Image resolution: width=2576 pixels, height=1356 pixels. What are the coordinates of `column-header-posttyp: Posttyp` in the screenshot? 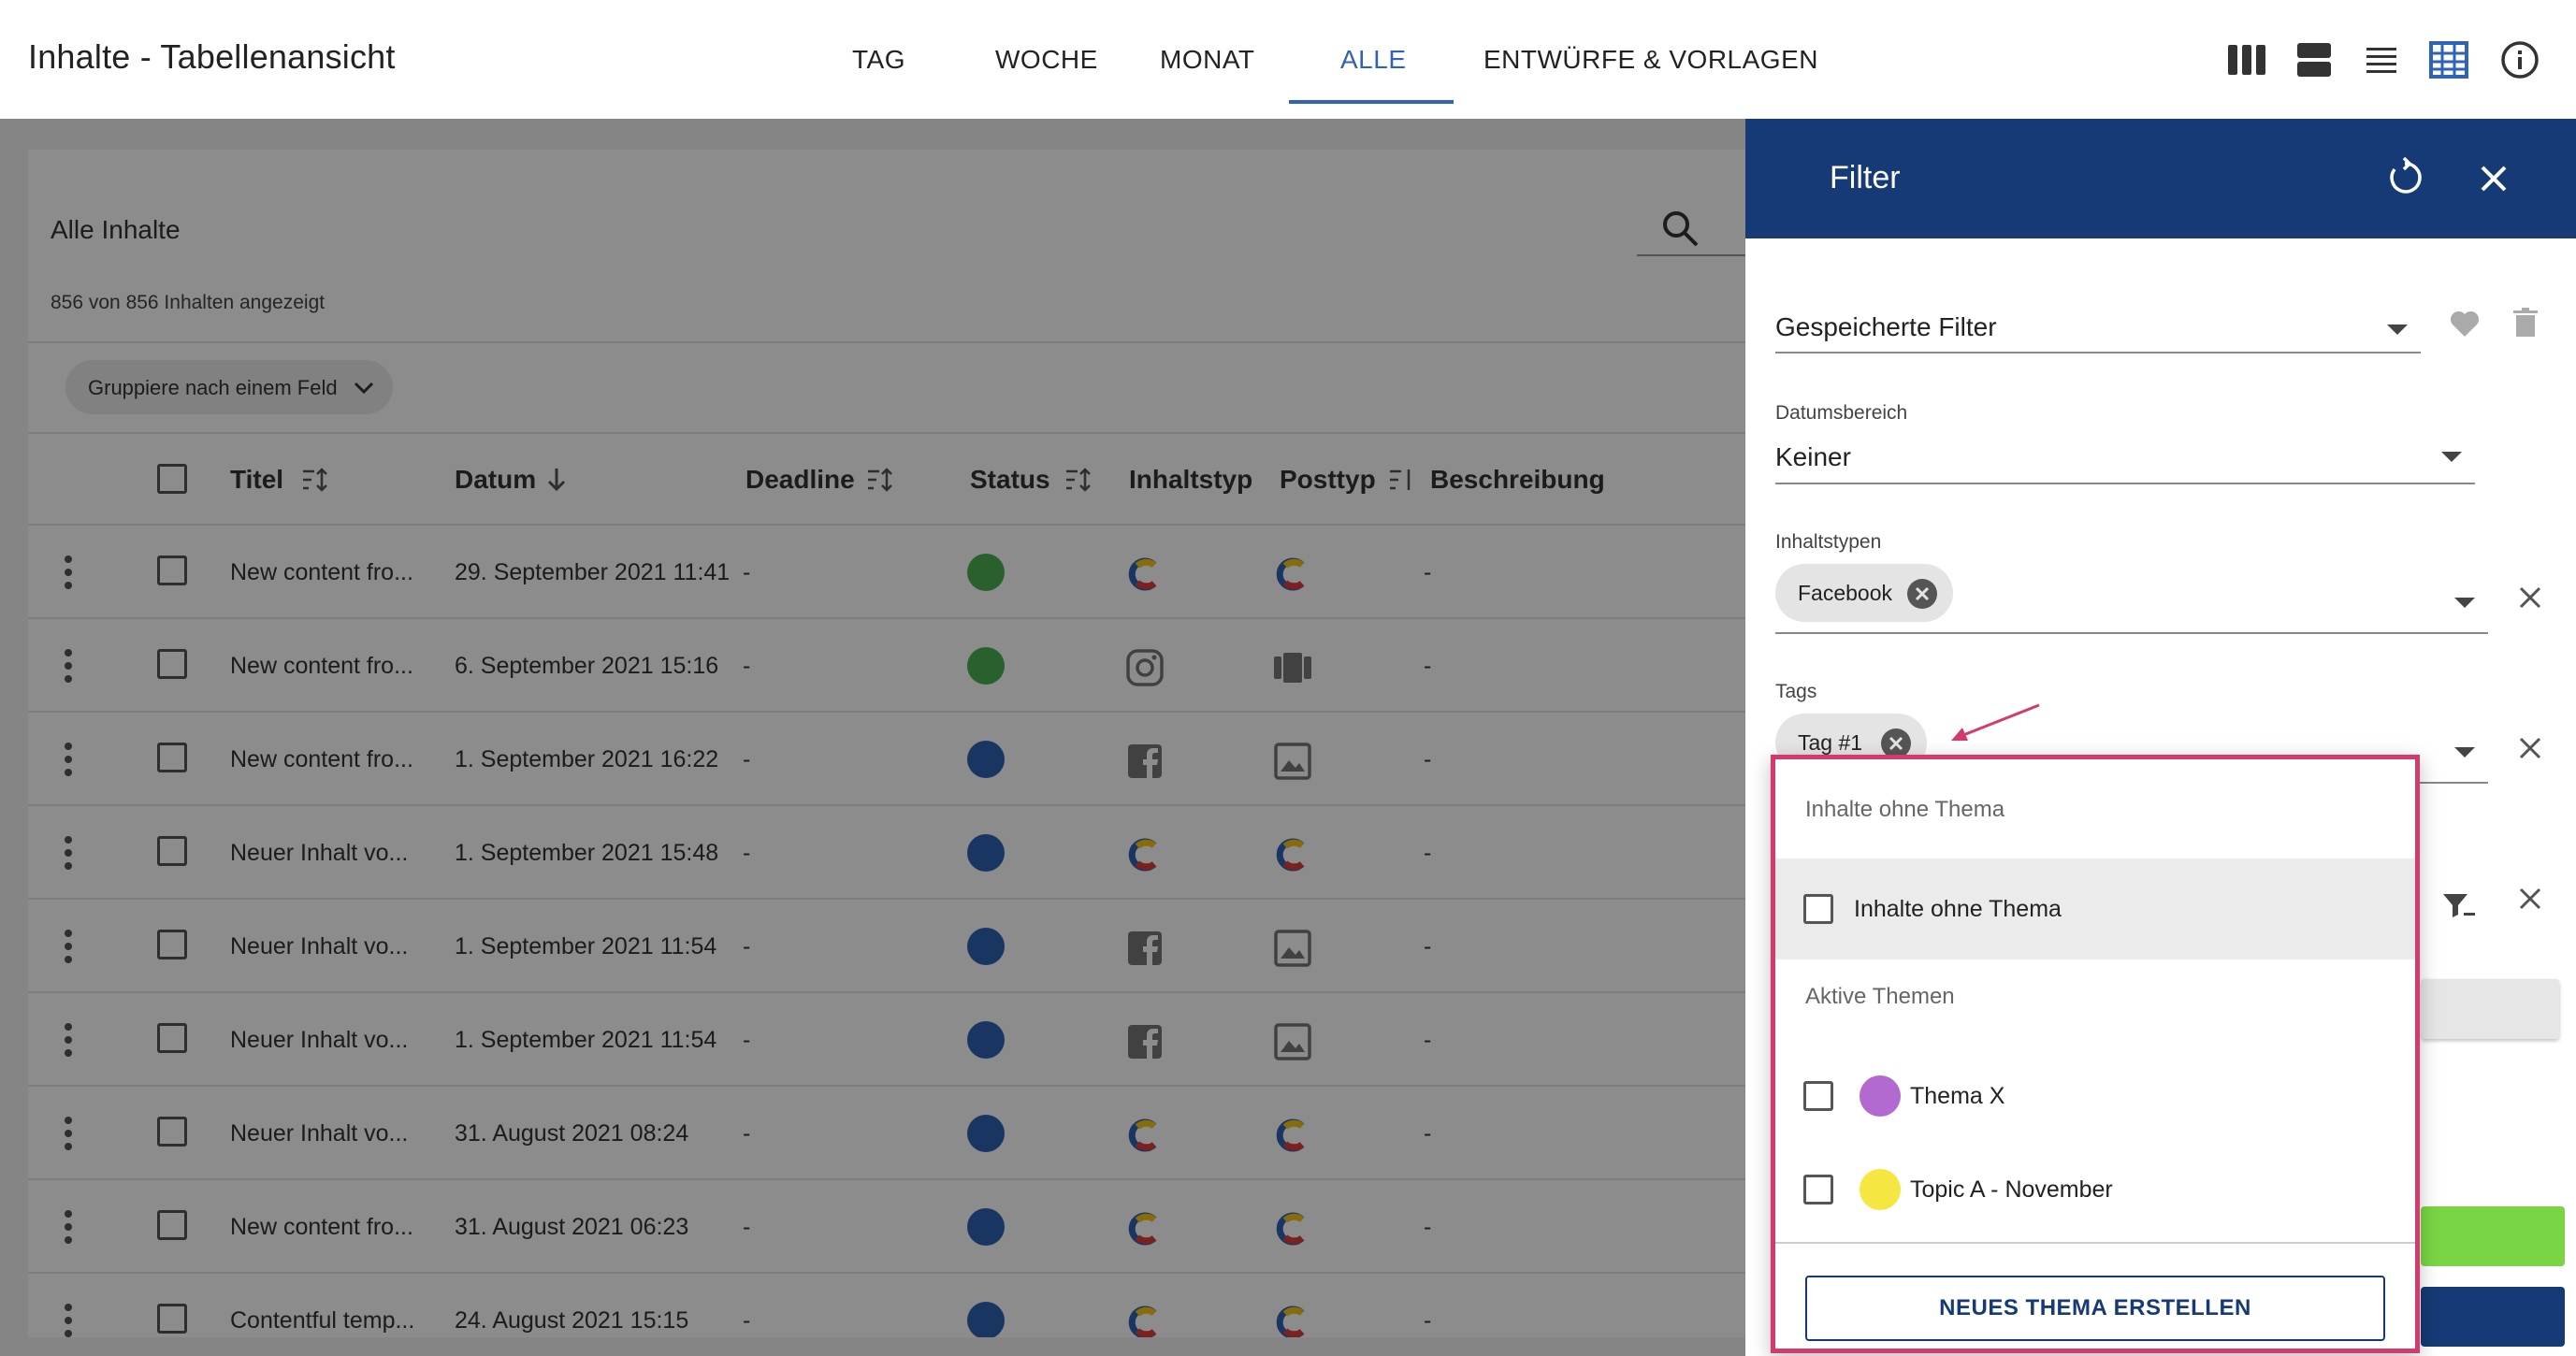 It's located at (1328, 479).